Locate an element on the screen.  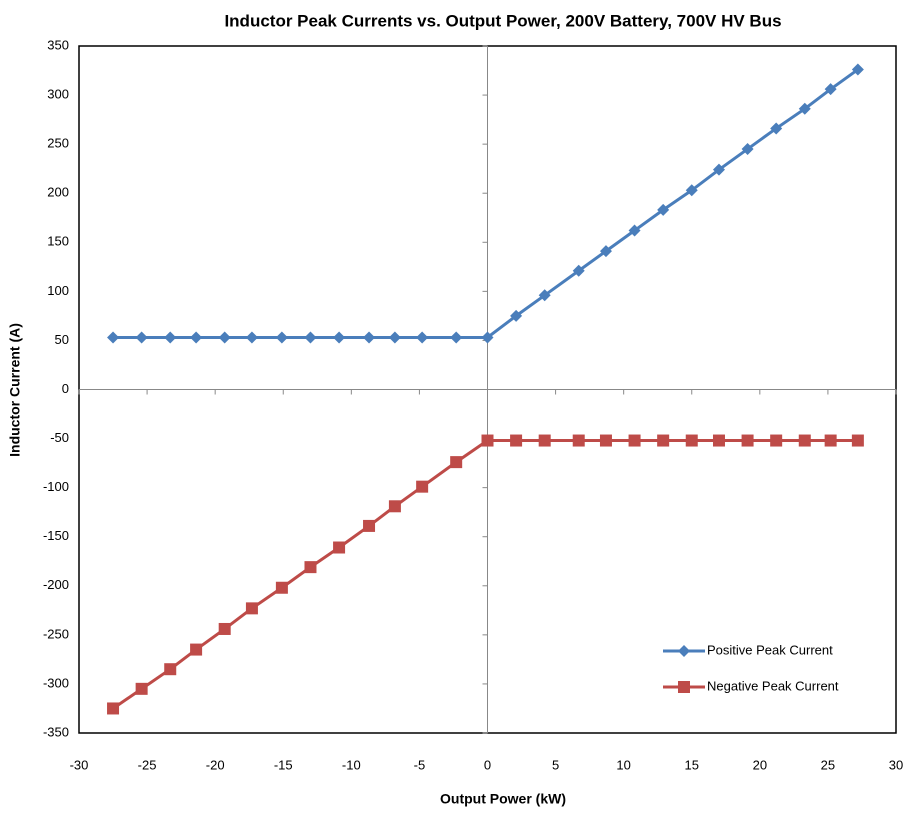
y-tick-label: 300 is located at coordinates (58, 94).